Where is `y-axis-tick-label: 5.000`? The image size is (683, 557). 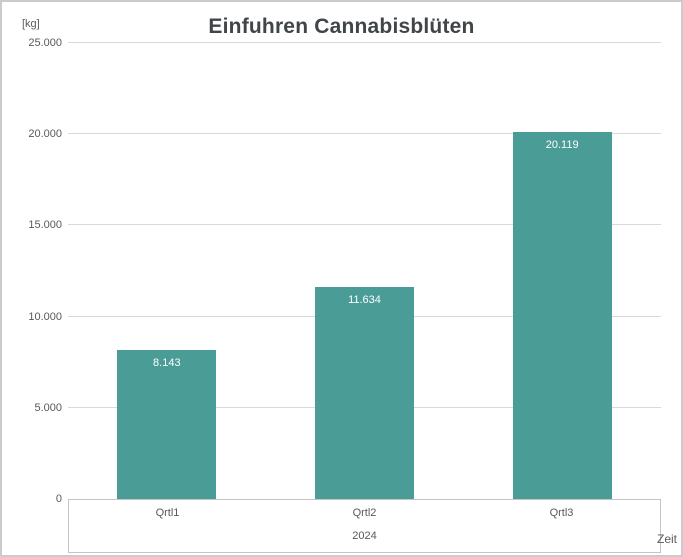
y-axis-tick-label: 5.000 is located at coordinates (48, 407).